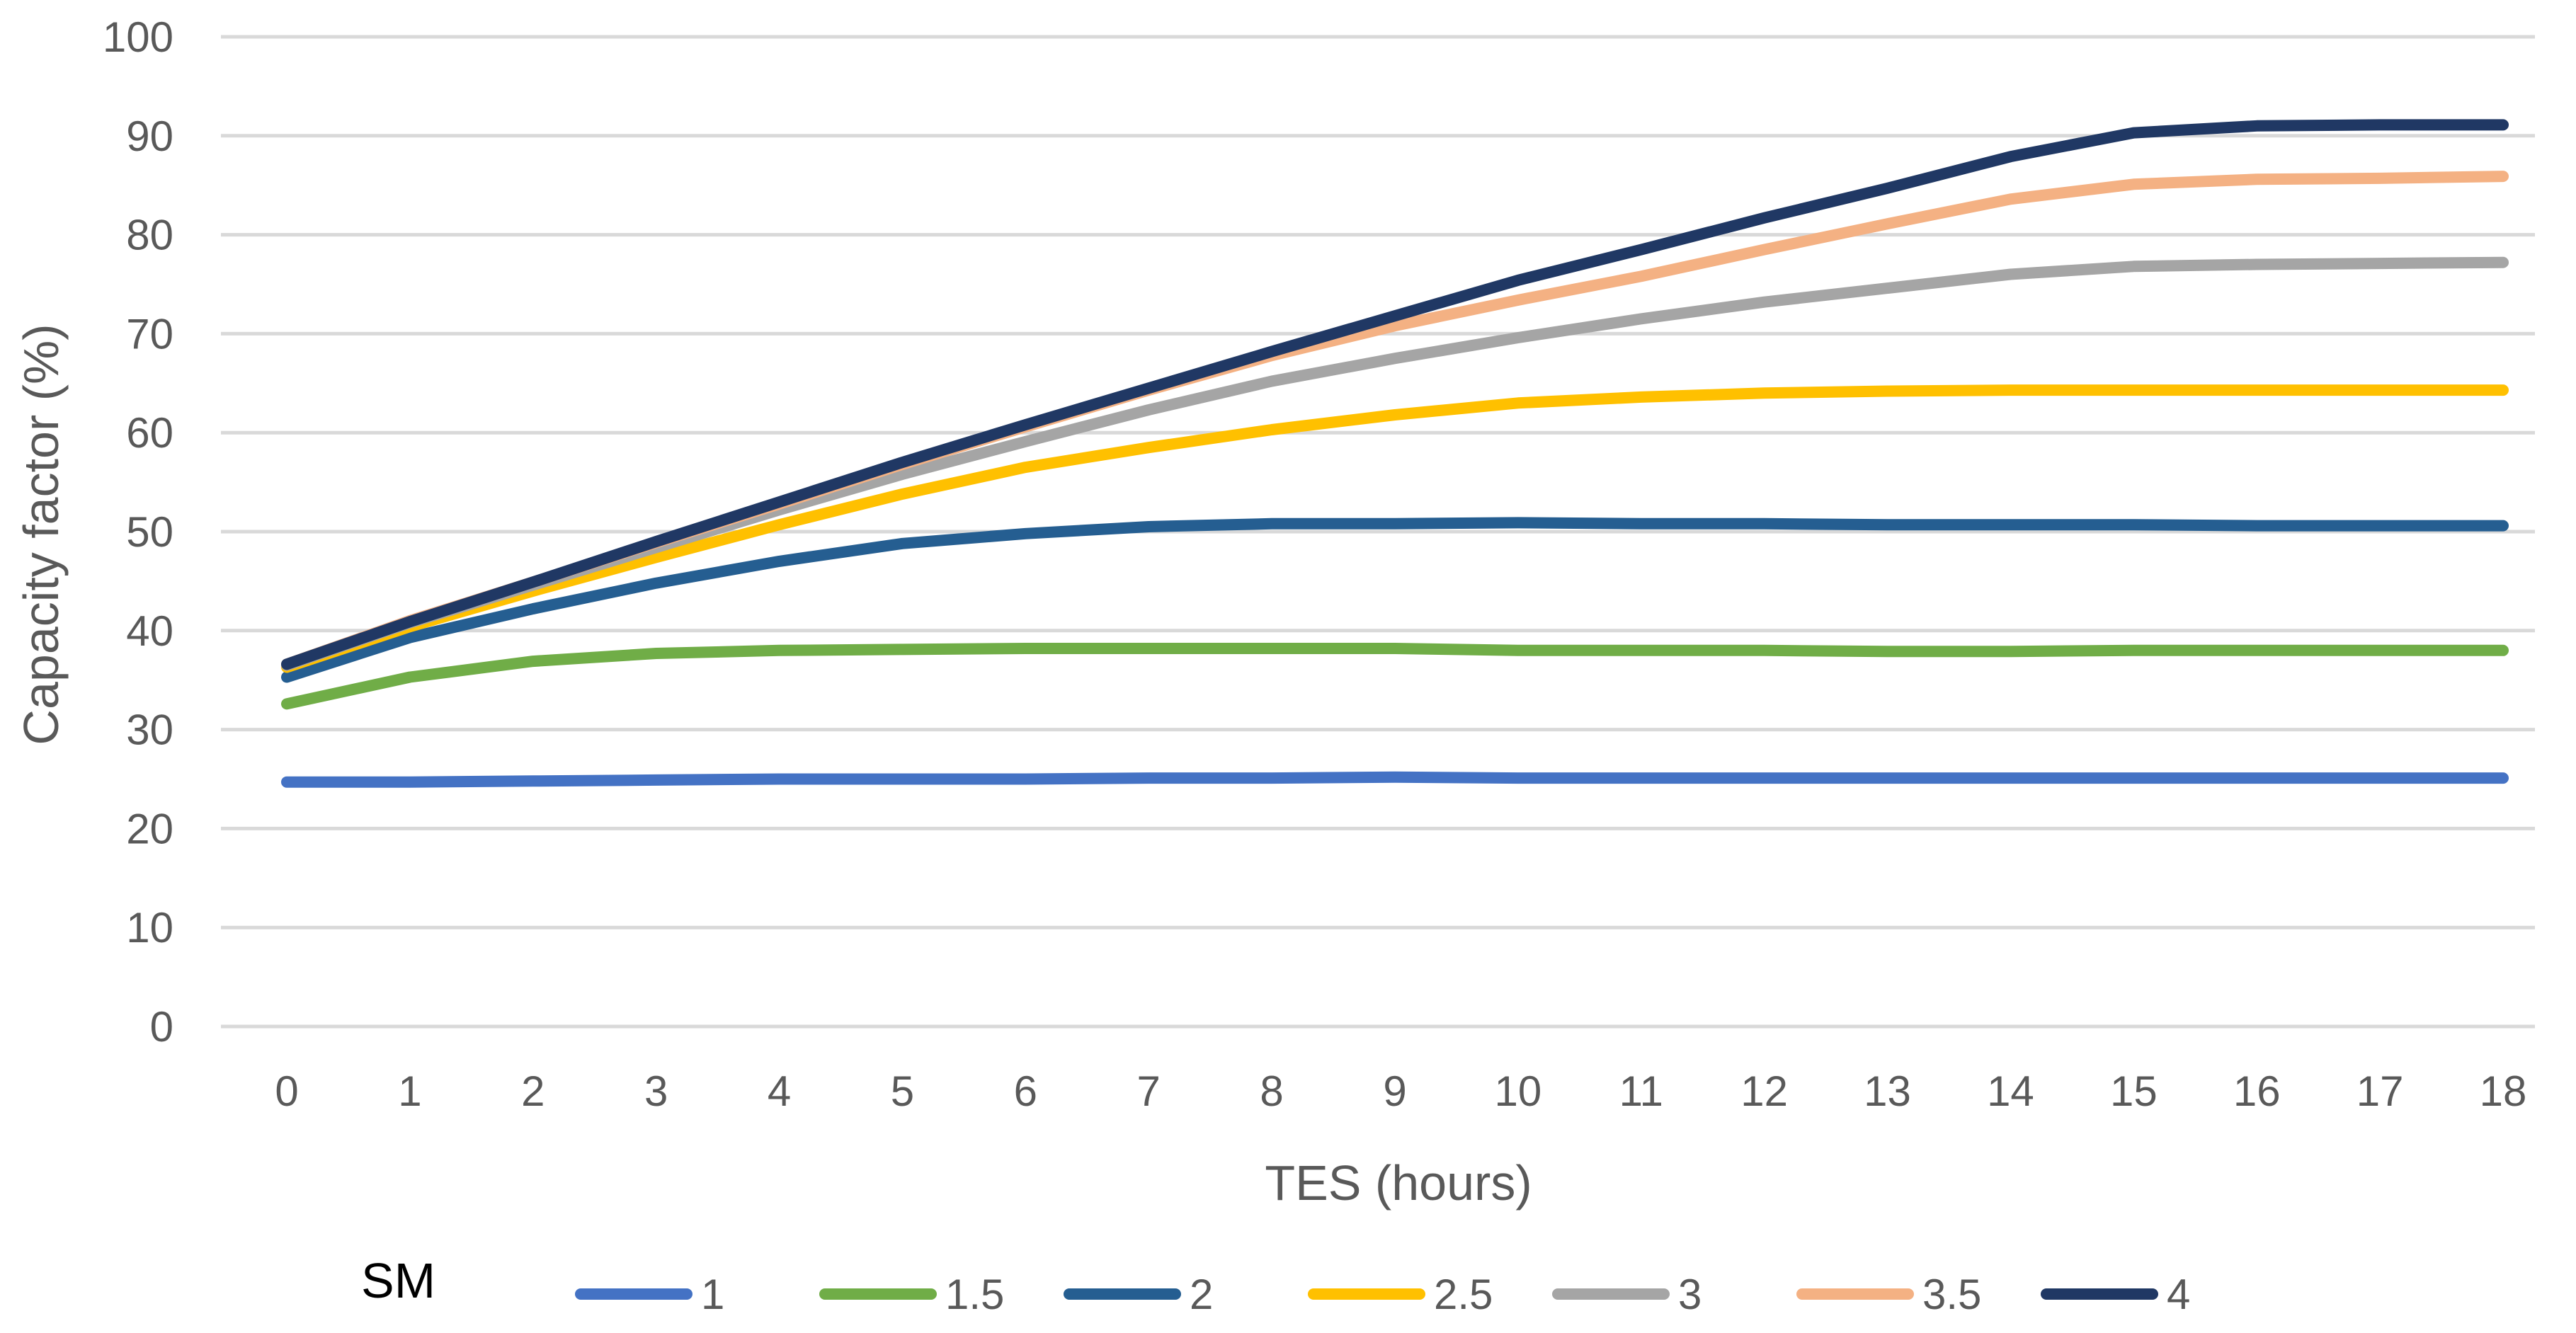 This screenshot has width=2576, height=1333. I want to click on y-tick-label: 20, so click(149, 828).